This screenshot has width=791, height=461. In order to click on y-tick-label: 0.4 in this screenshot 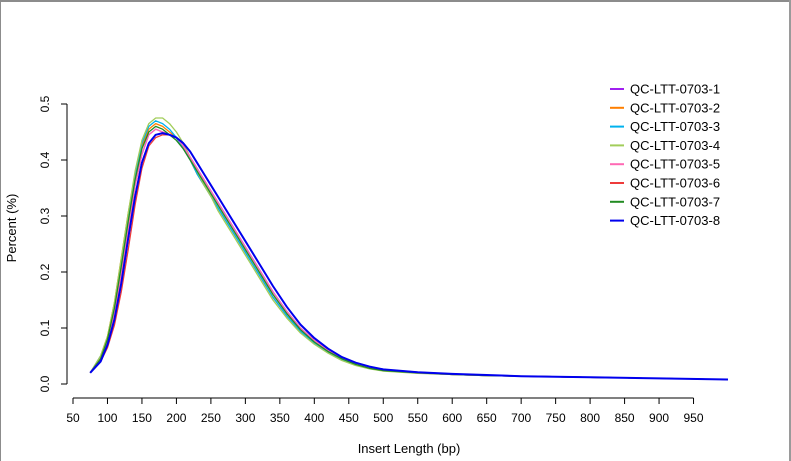, I will do `click(45, 159)`.